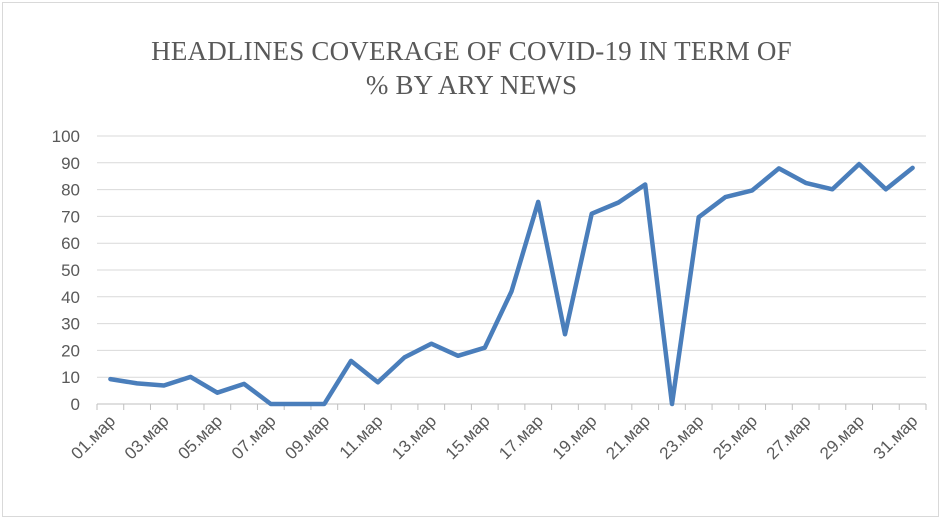 The image size is (943, 521). Describe the element at coordinates (471, 85) in the screenshot. I see `chart-title-line-2: % BY ARY NEWS` at that location.